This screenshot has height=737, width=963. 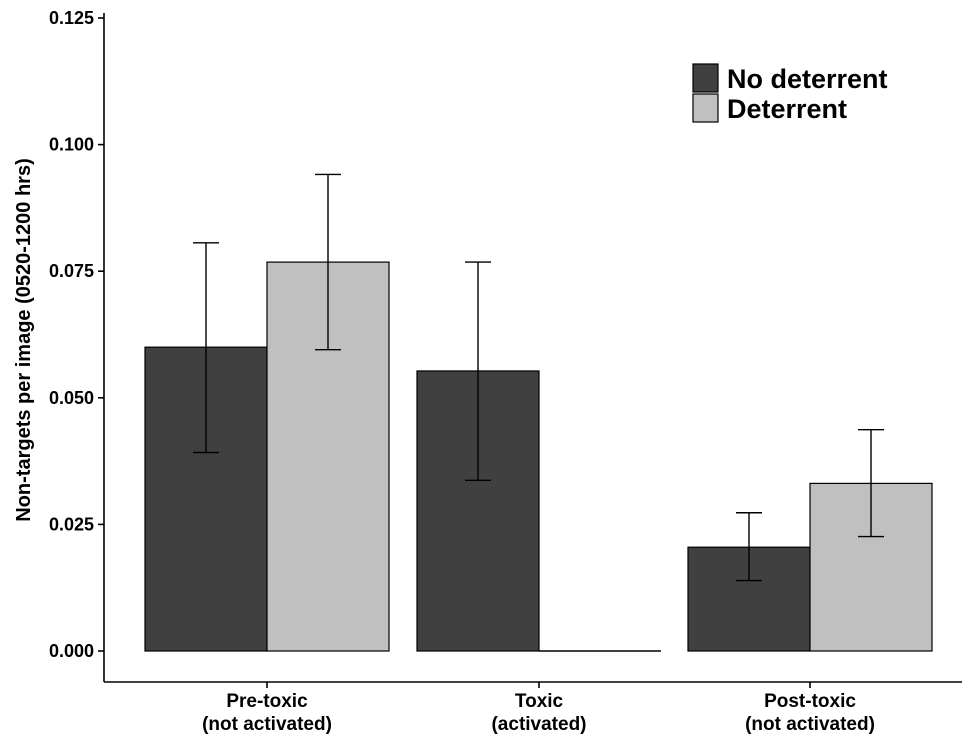 I want to click on y-tick-label: 0.100, so click(x=71, y=145).